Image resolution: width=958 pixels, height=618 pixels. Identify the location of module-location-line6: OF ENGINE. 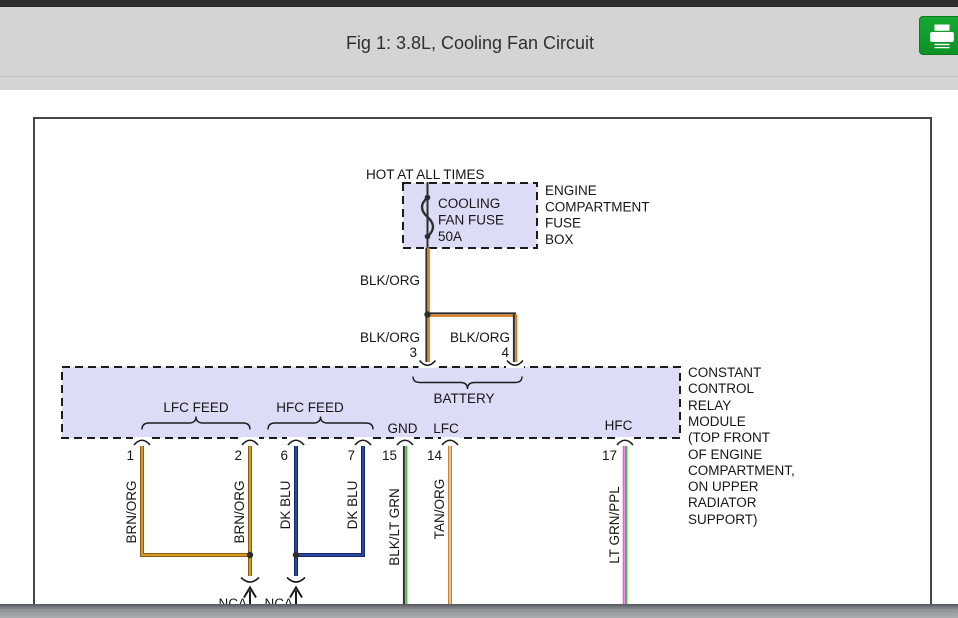
(725, 454).